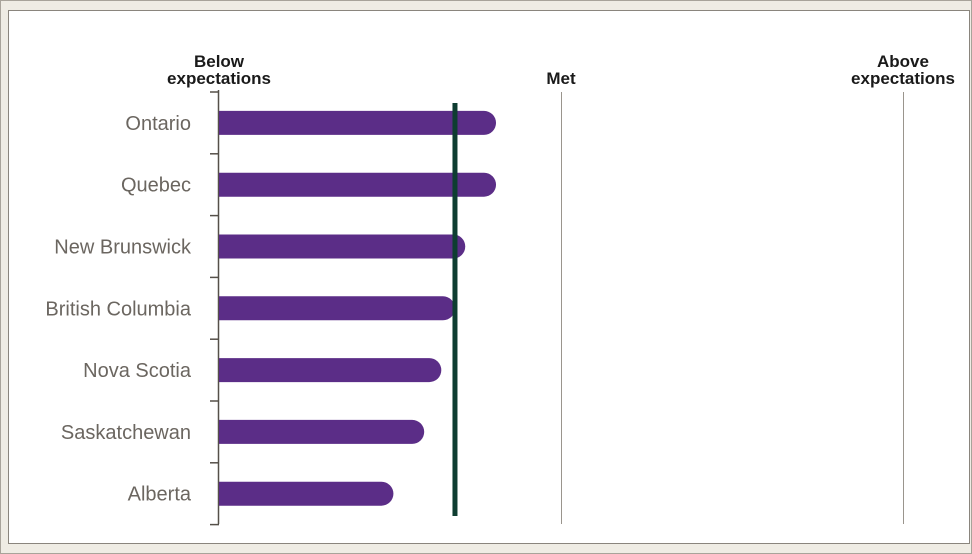 This screenshot has height=554, width=972. What do you see at coordinates (156, 186) in the screenshot?
I see `category-label-1: Quebec` at bounding box center [156, 186].